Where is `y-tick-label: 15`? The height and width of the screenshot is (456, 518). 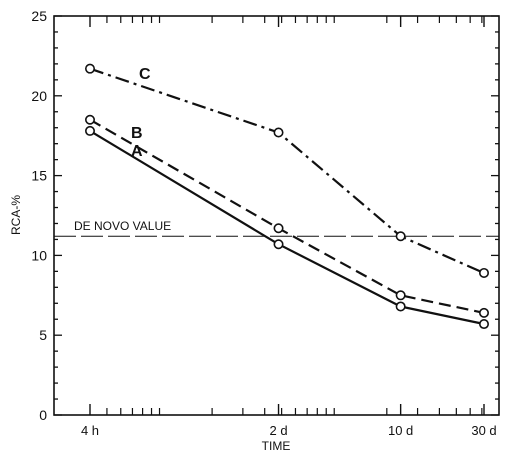
y-tick-label: 15 is located at coordinates (39, 176).